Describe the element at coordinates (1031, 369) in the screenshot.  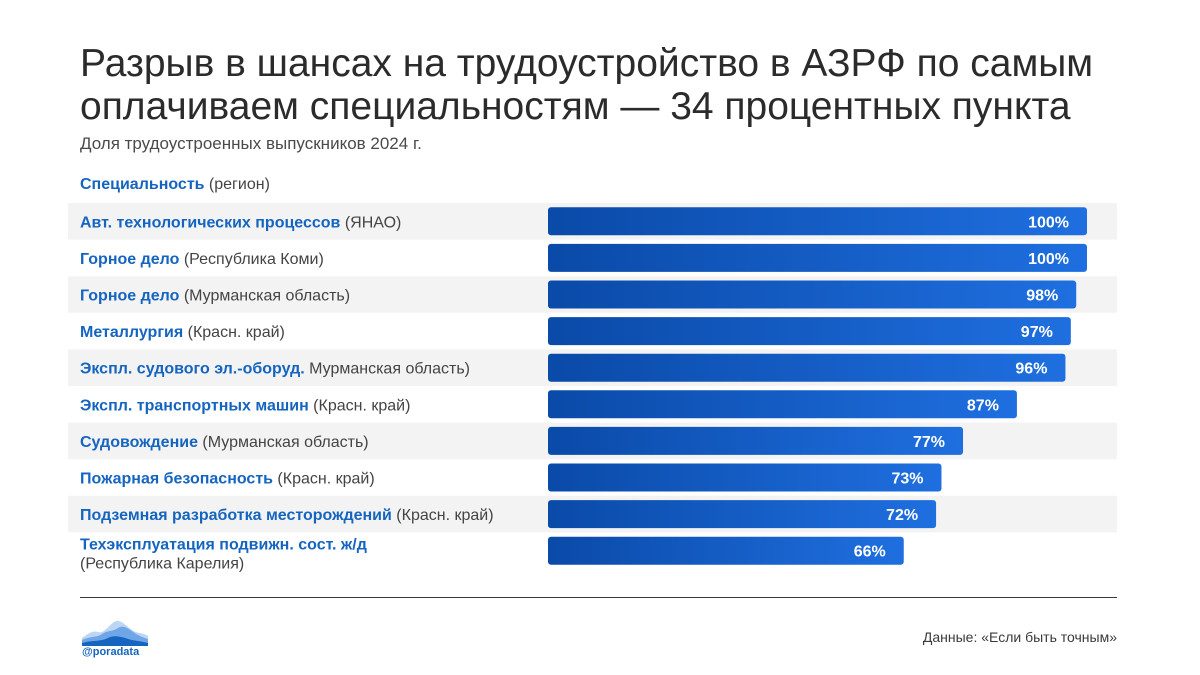
I see `bar-value-label: 96%` at that location.